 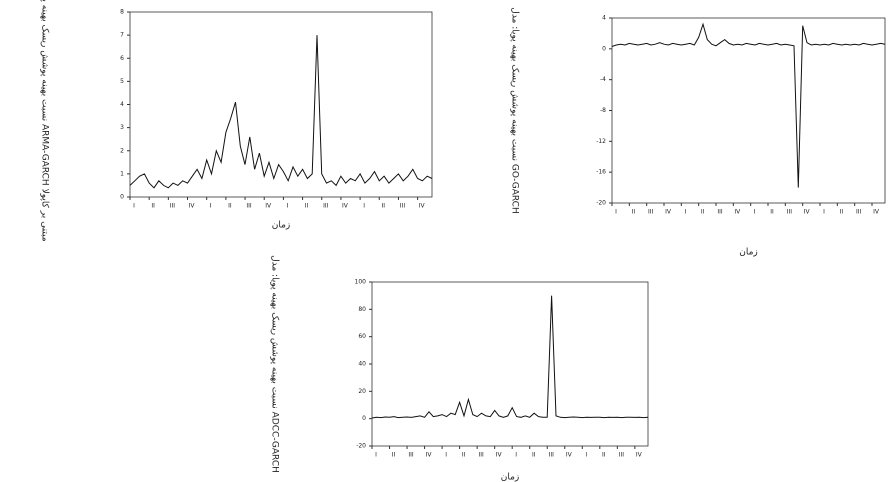 I want to click on y-tick-label: 8, so click(x=122, y=12).